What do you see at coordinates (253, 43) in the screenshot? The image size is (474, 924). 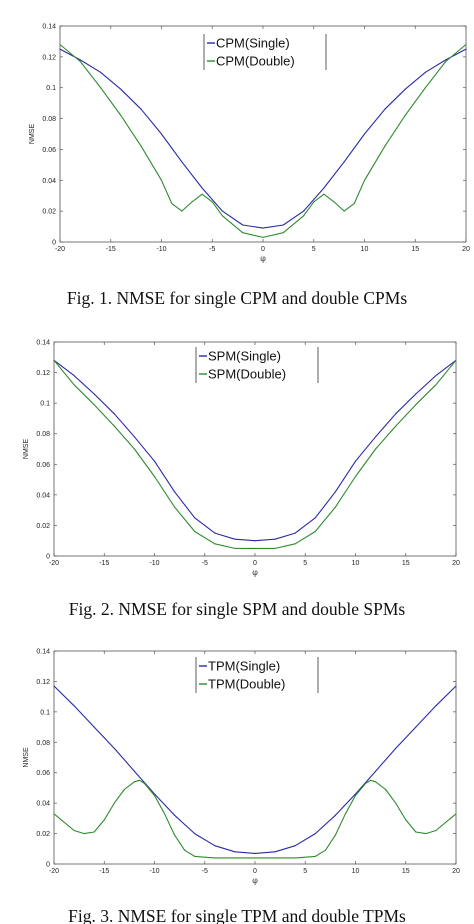 I see `legend-entry: CPM(Single)` at bounding box center [253, 43].